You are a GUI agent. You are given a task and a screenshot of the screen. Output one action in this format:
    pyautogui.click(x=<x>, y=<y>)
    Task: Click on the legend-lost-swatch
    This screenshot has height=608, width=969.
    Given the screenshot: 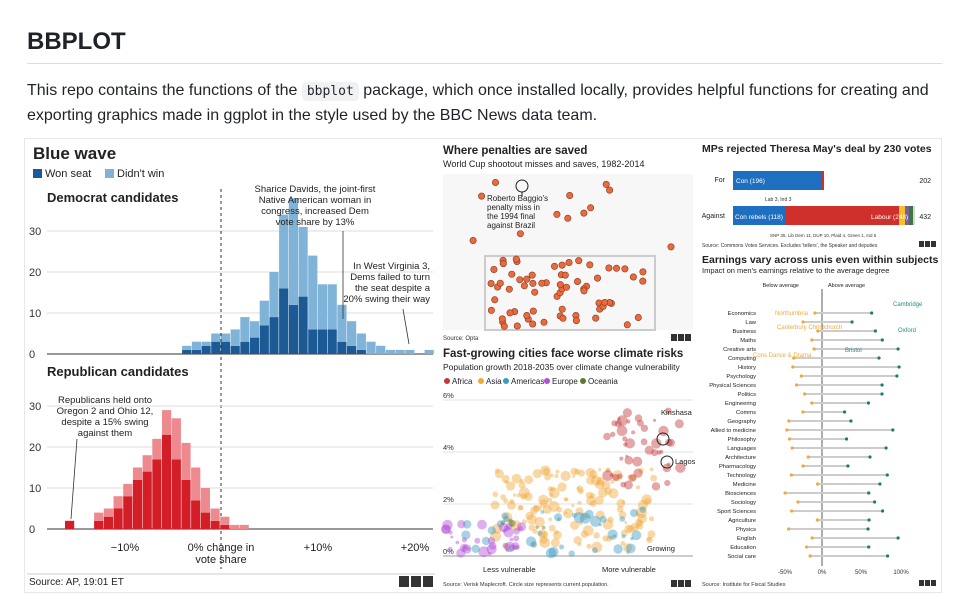 What is the action you would take?
    pyautogui.click(x=109, y=173)
    